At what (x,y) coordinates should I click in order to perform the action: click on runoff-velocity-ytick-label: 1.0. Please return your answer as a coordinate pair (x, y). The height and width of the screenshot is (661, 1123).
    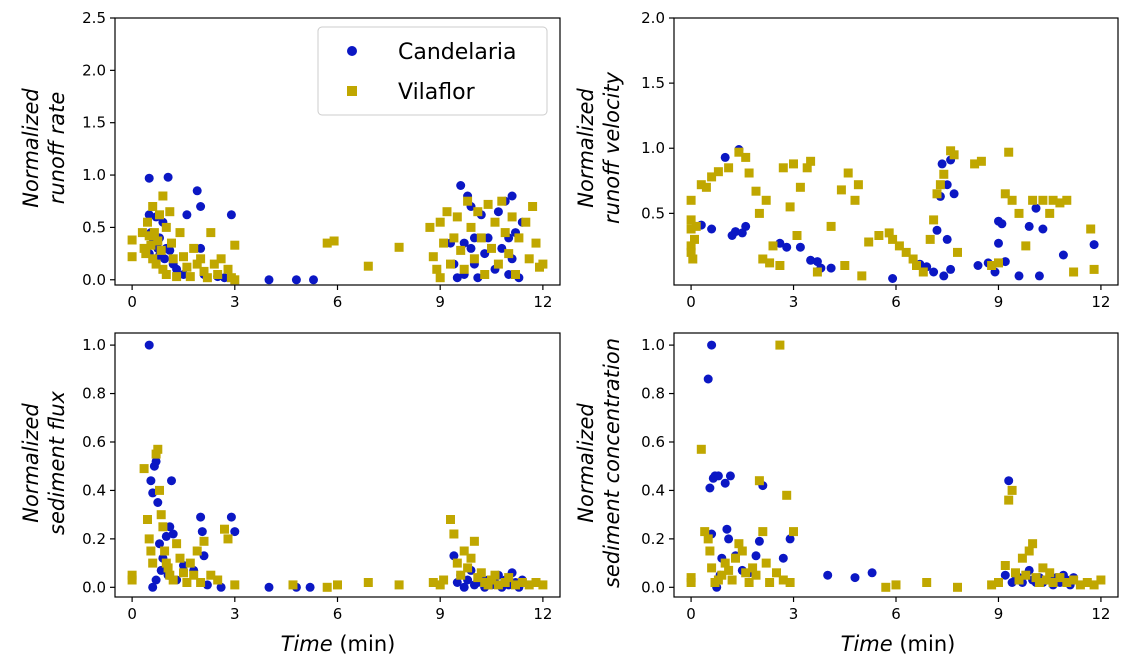
    Looking at the image, I should click on (653, 148).